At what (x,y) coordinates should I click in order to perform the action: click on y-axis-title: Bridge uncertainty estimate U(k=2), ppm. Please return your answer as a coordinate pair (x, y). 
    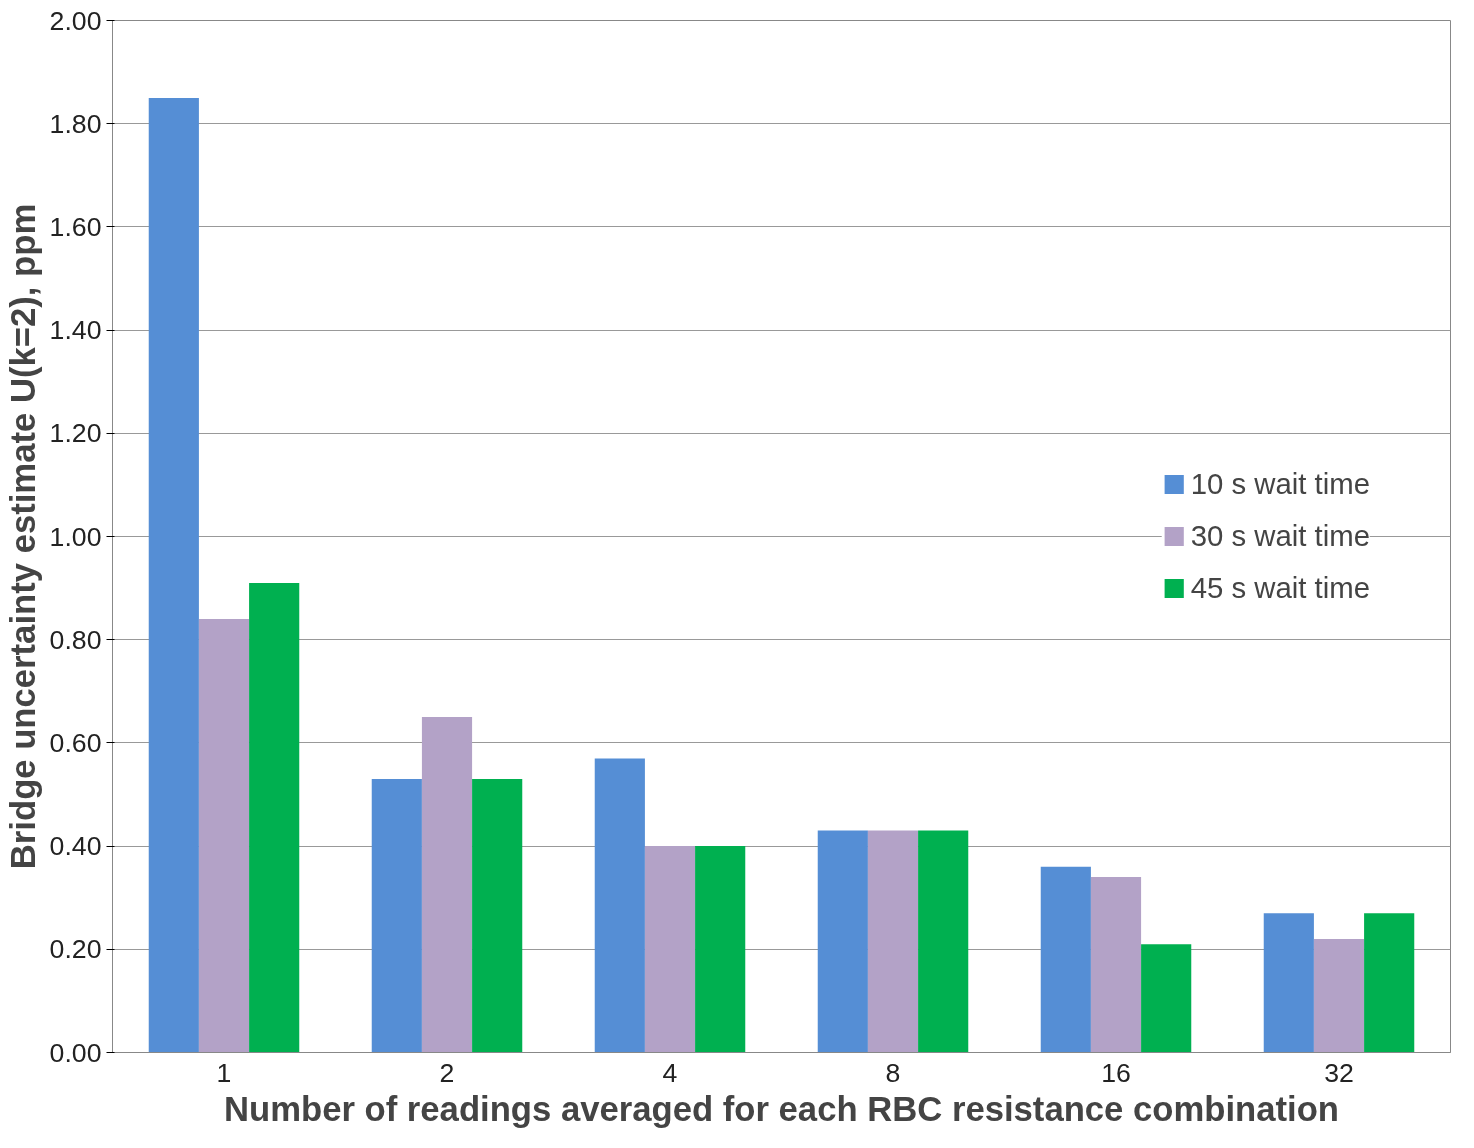
    Looking at the image, I should click on (22, 536).